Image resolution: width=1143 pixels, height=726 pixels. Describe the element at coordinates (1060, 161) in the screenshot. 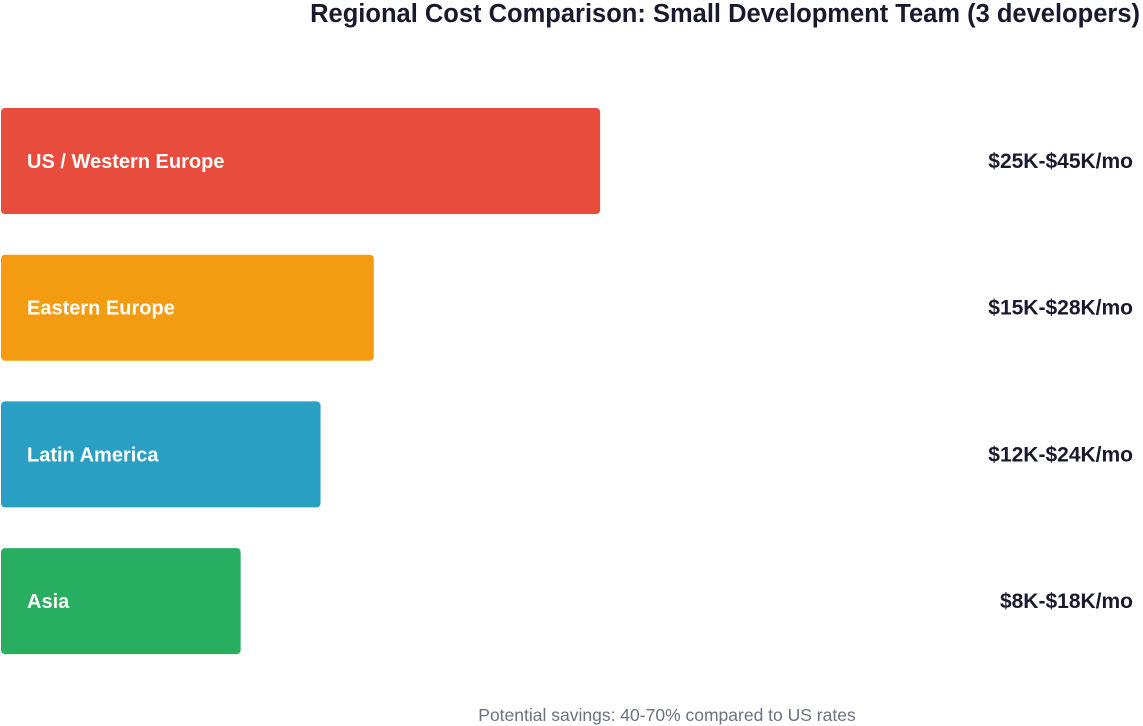

I see `value-label-us-western-europe: $25K-$45K/mo` at that location.